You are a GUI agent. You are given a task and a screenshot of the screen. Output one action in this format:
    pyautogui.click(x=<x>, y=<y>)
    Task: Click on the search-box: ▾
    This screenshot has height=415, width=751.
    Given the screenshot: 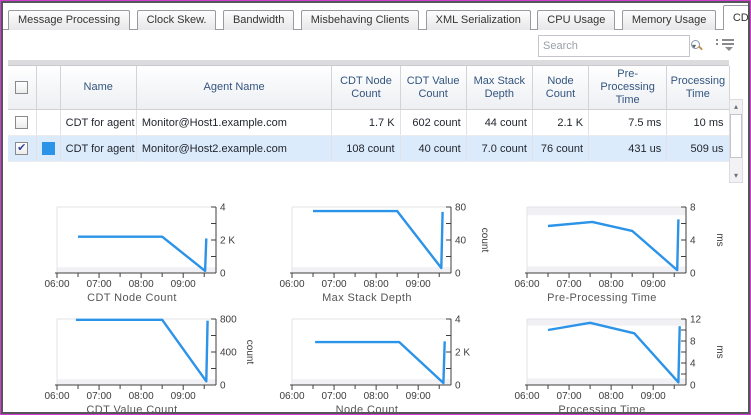 What is the action you would take?
    pyautogui.click(x=620, y=46)
    